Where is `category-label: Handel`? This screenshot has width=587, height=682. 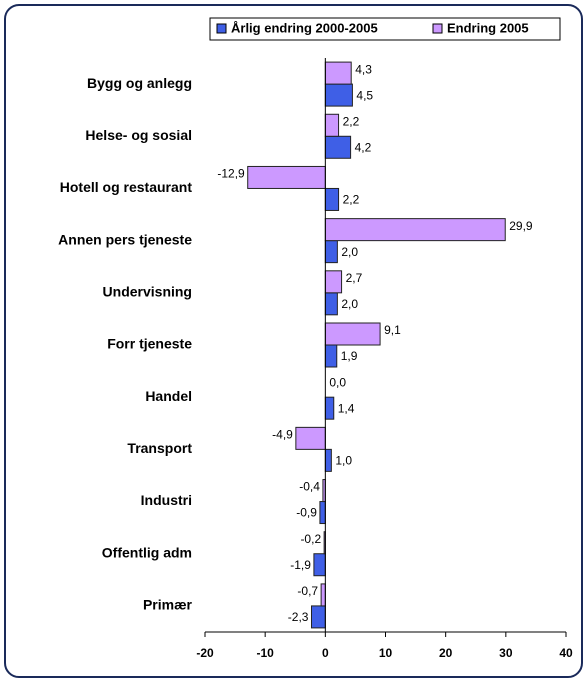 category-label: Handel is located at coordinates (168, 396).